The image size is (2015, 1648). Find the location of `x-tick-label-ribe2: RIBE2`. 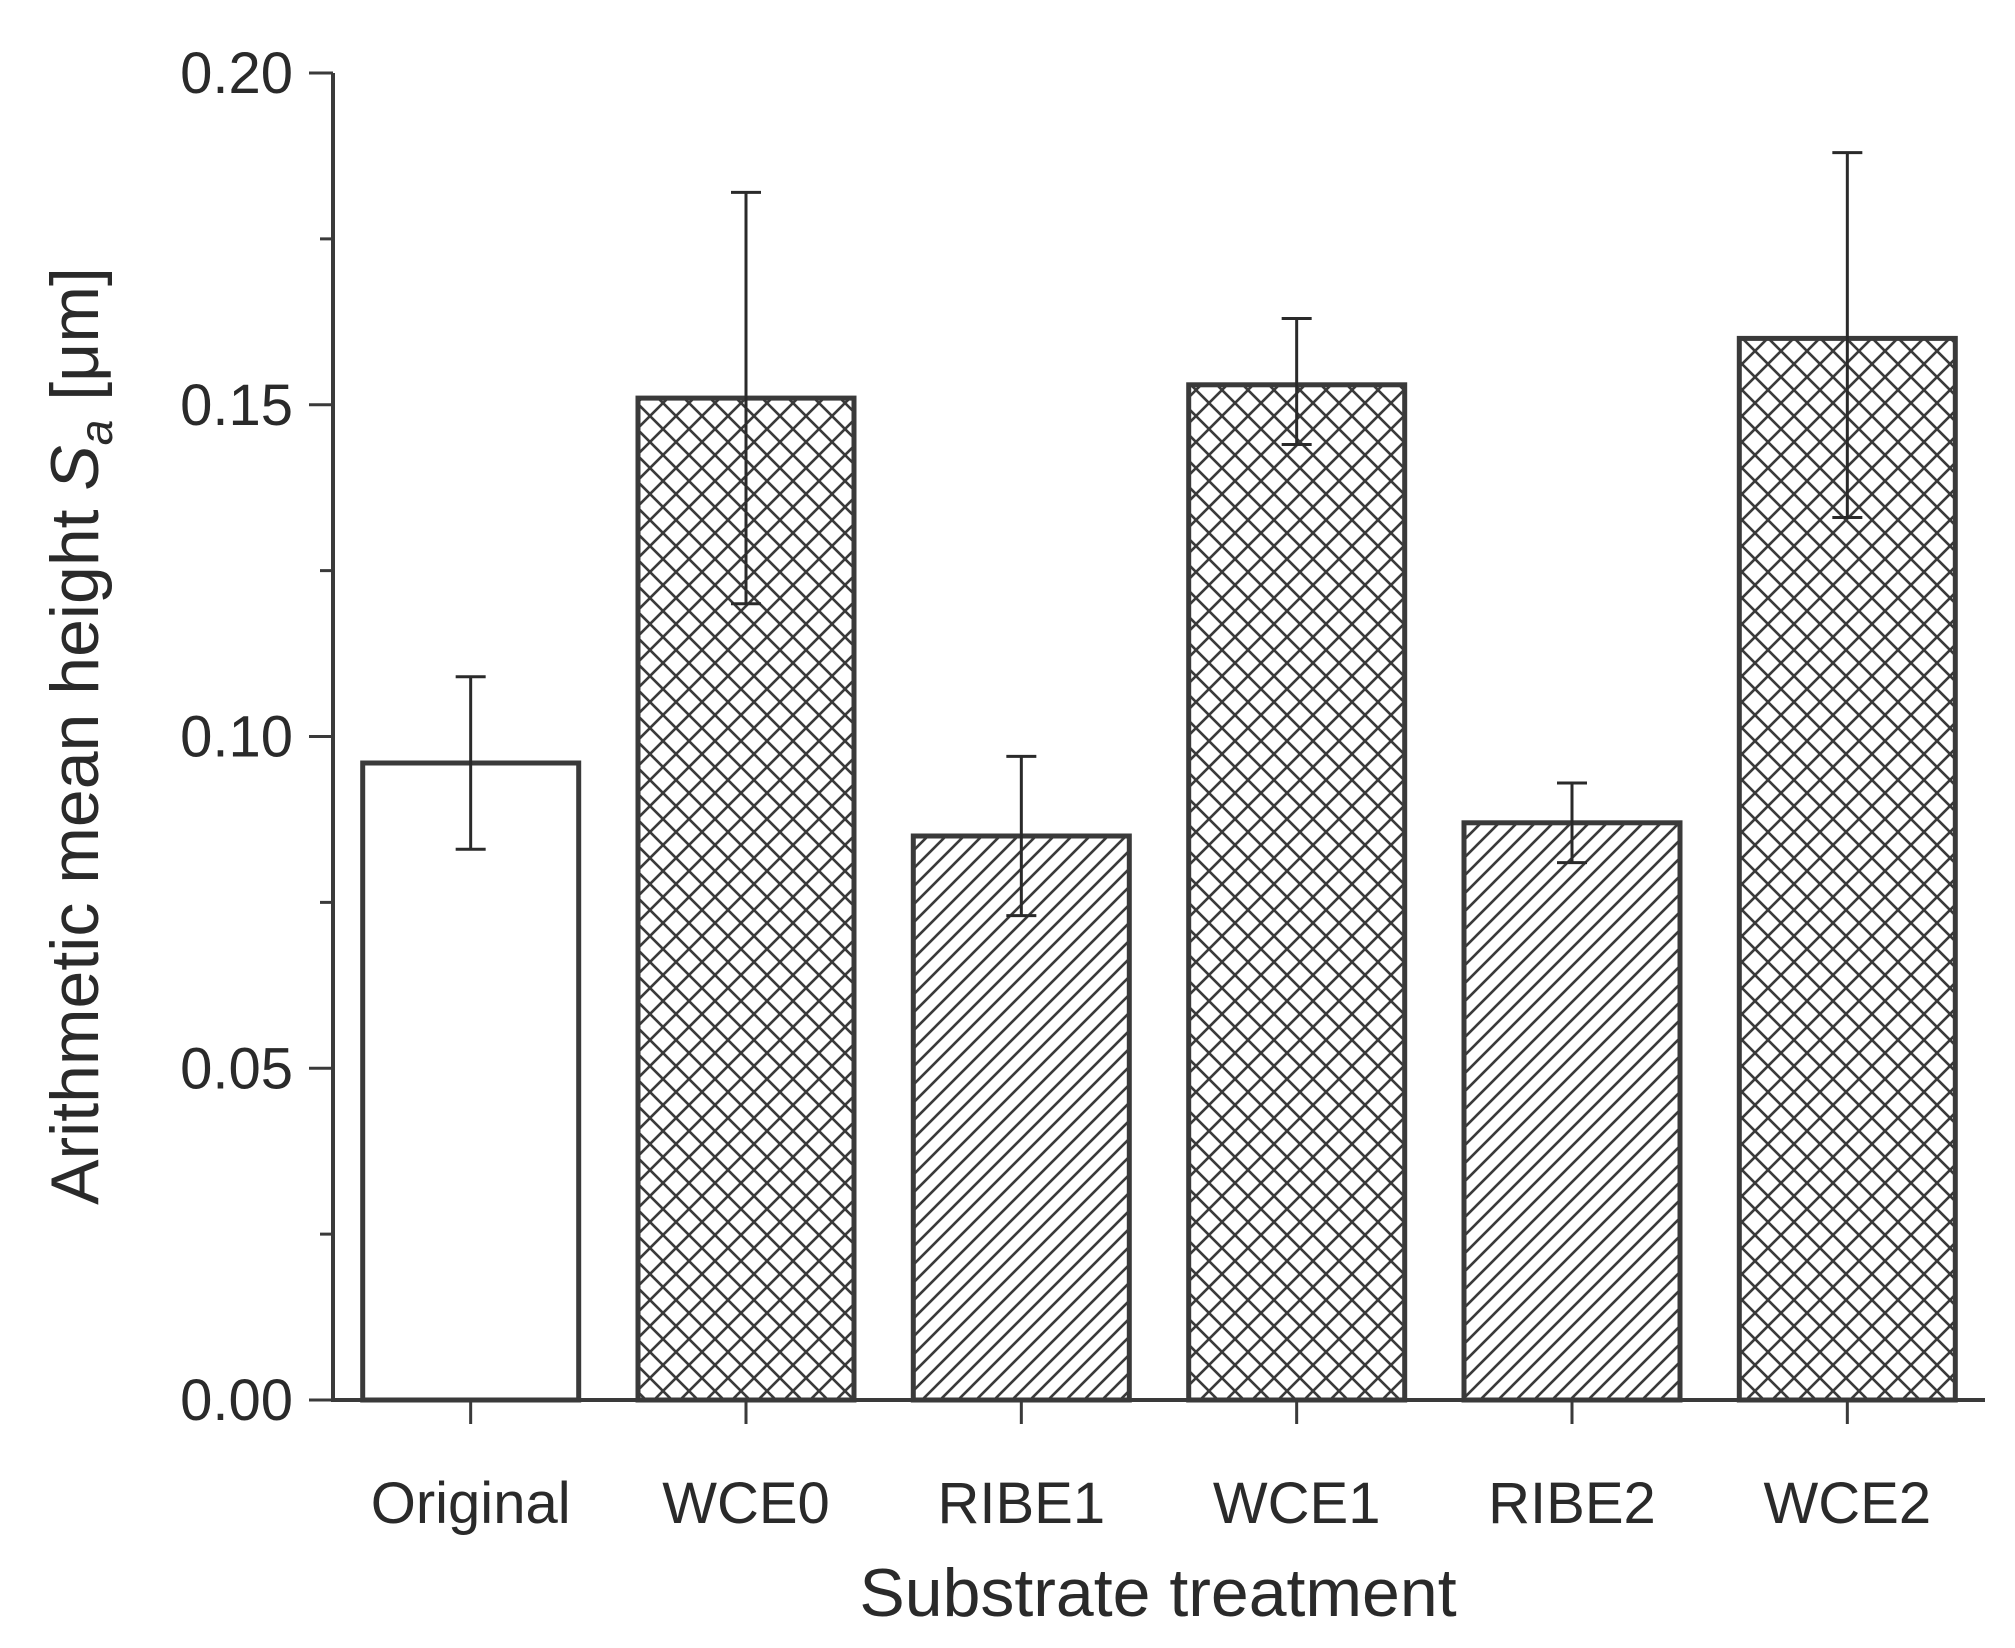

x-tick-label-ribe2: RIBE2 is located at coordinates (1572, 1503).